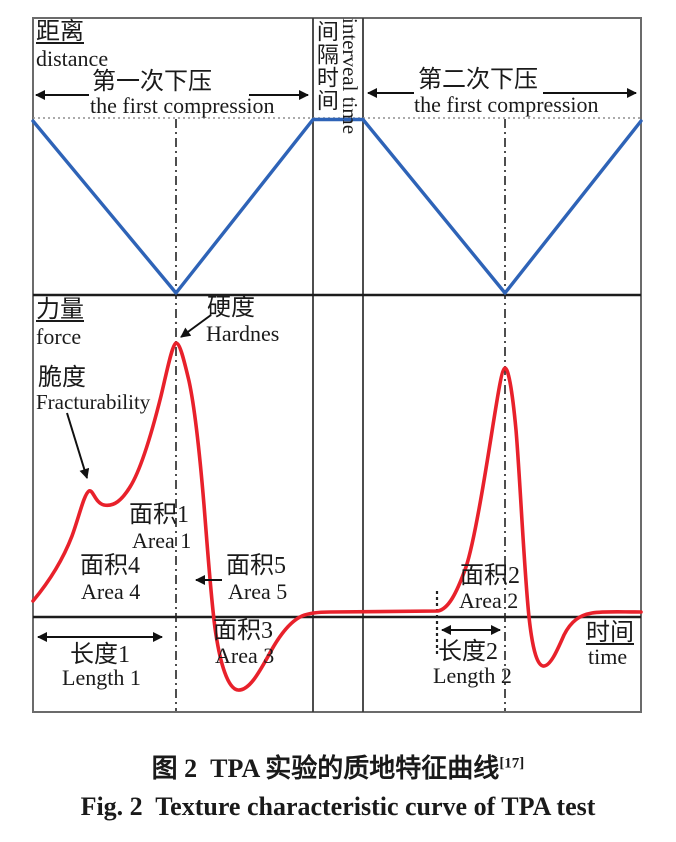  I want to click on distance-axis-label-zh: 距离, so click(60, 32).